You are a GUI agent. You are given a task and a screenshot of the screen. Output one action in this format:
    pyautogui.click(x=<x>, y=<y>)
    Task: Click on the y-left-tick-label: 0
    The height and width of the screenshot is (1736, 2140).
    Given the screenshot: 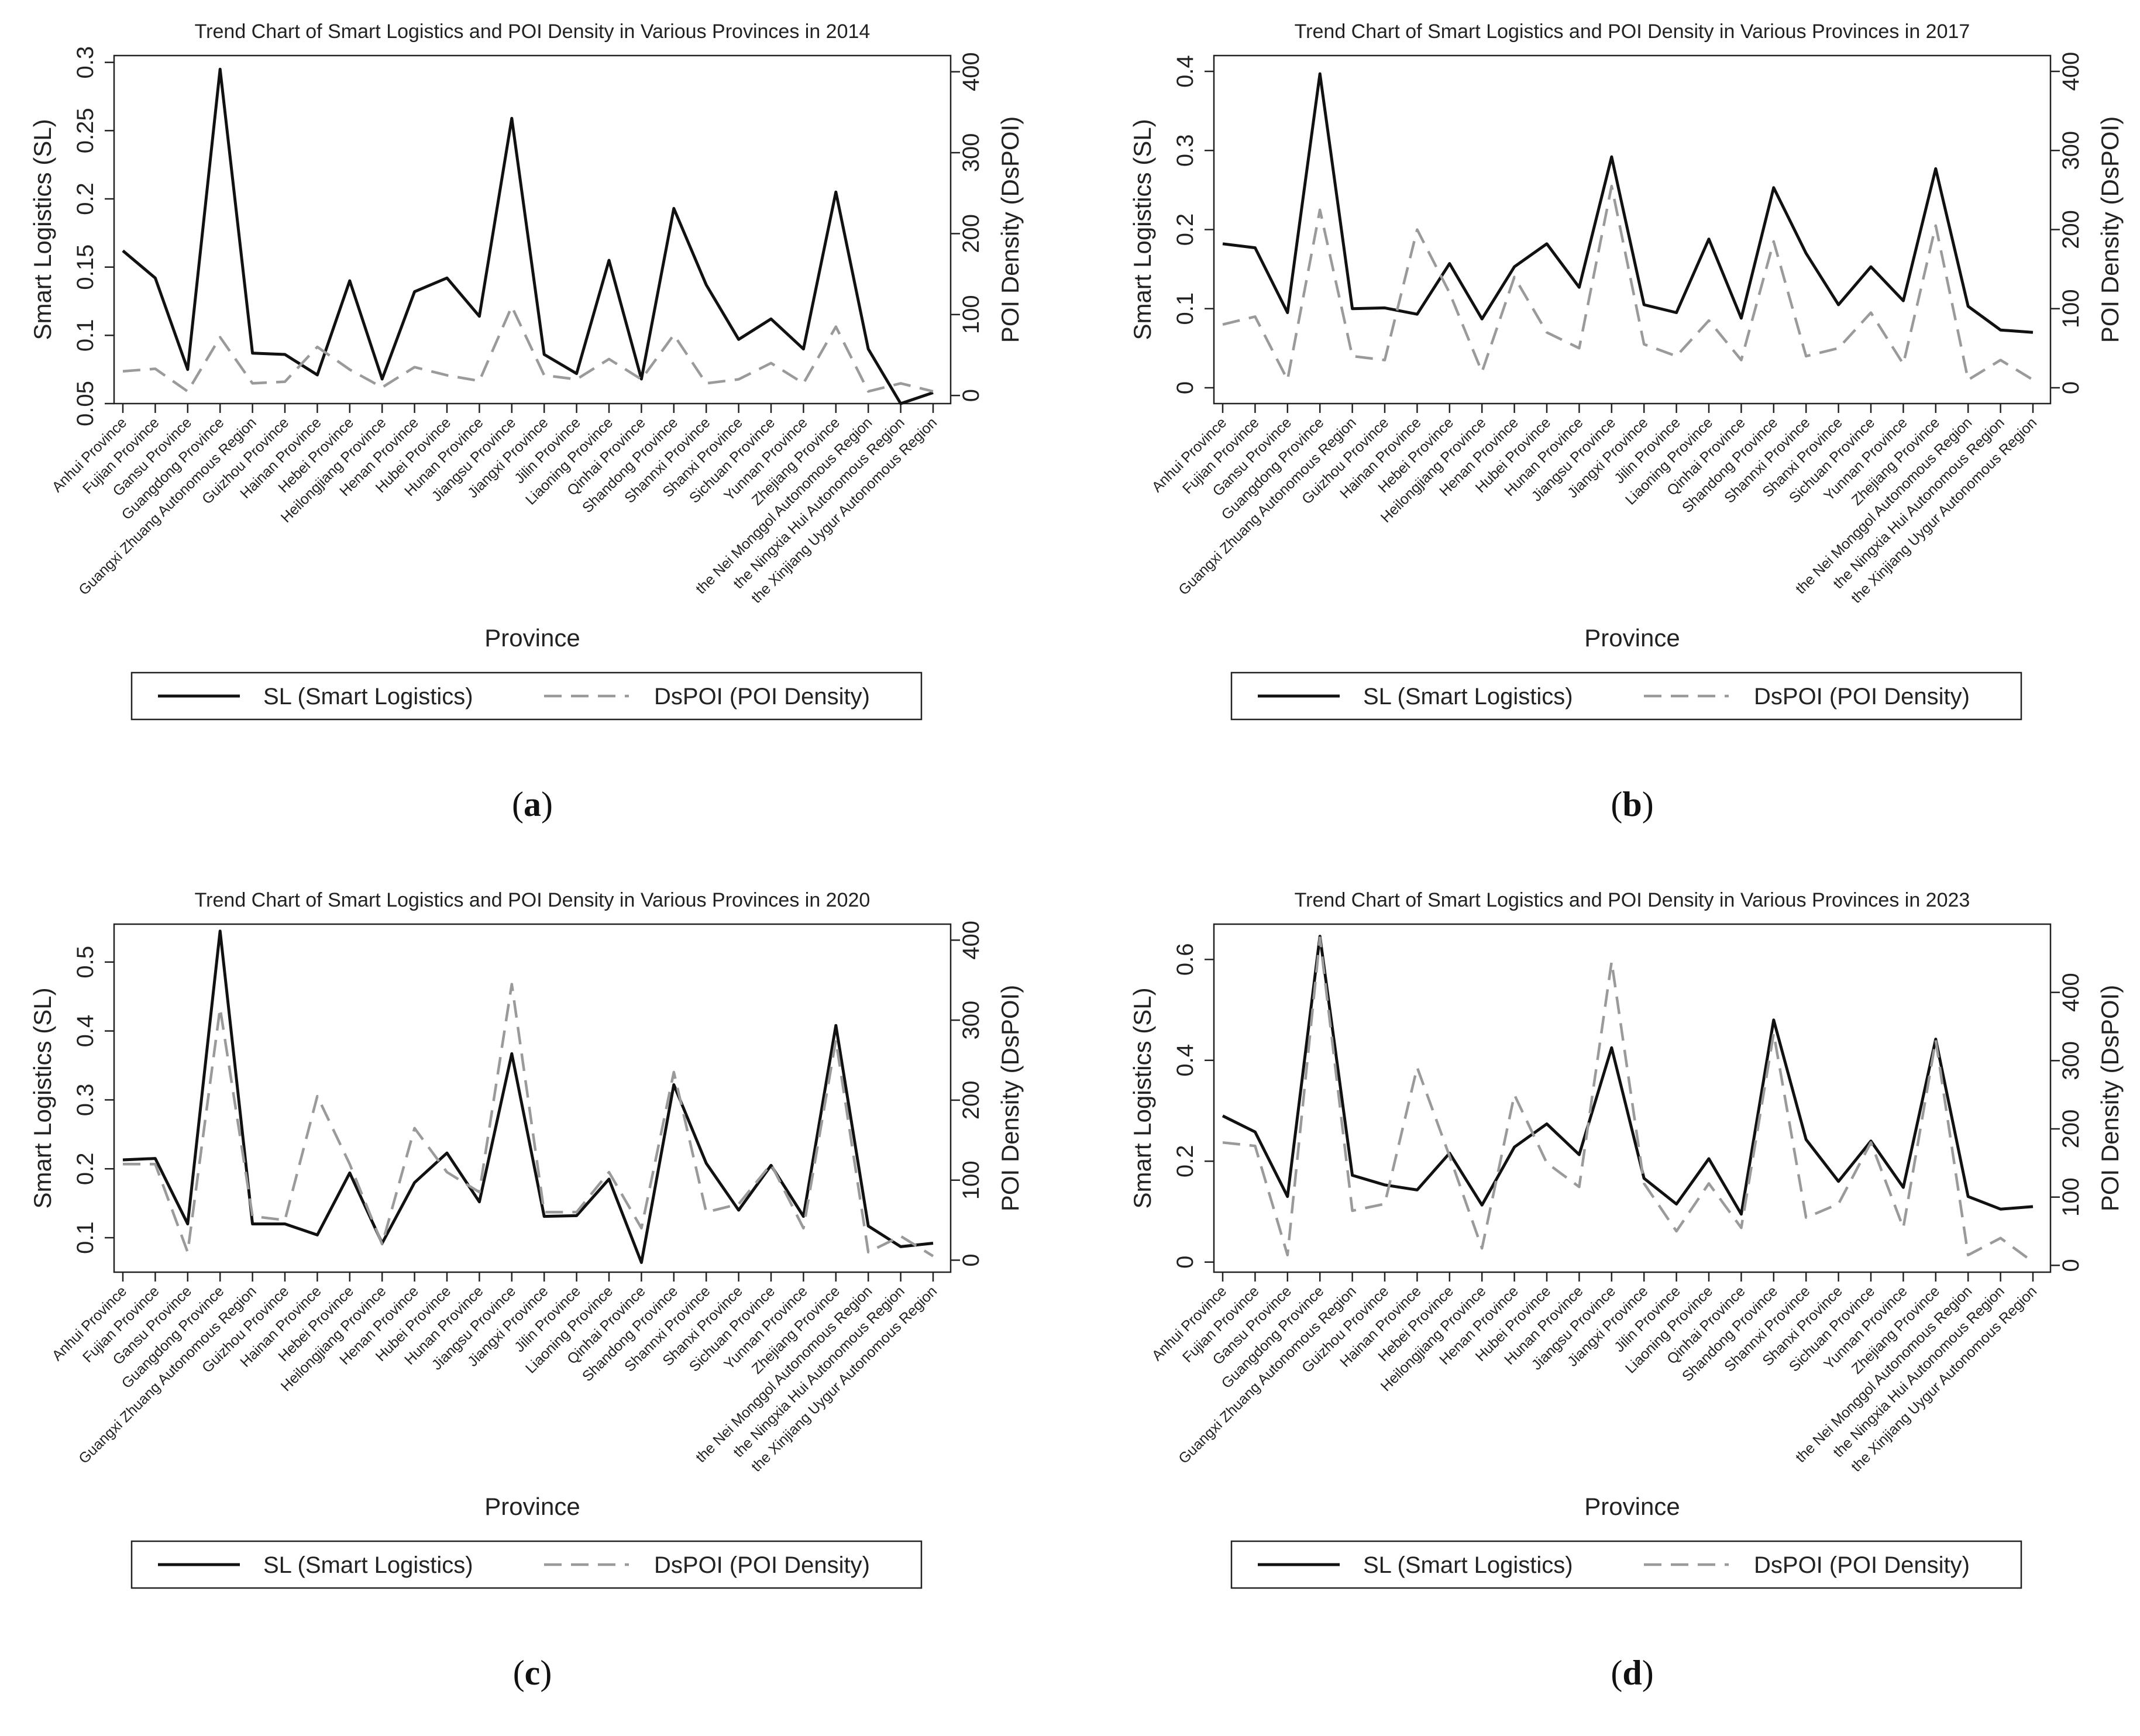 What is the action you would take?
    pyautogui.click(x=1185, y=387)
    